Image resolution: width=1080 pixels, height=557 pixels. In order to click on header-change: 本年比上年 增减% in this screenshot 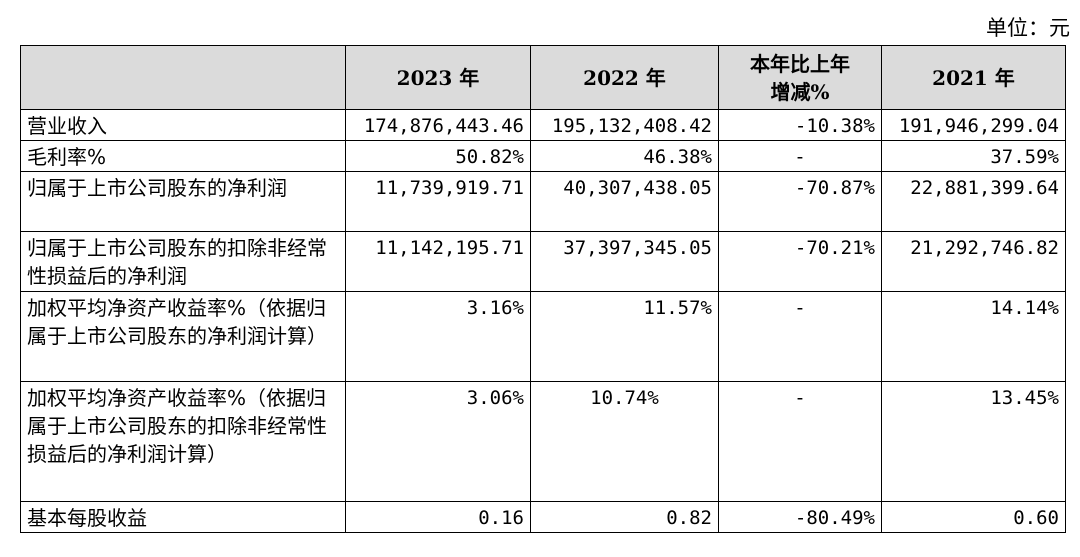, I will do `click(800, 77)`.